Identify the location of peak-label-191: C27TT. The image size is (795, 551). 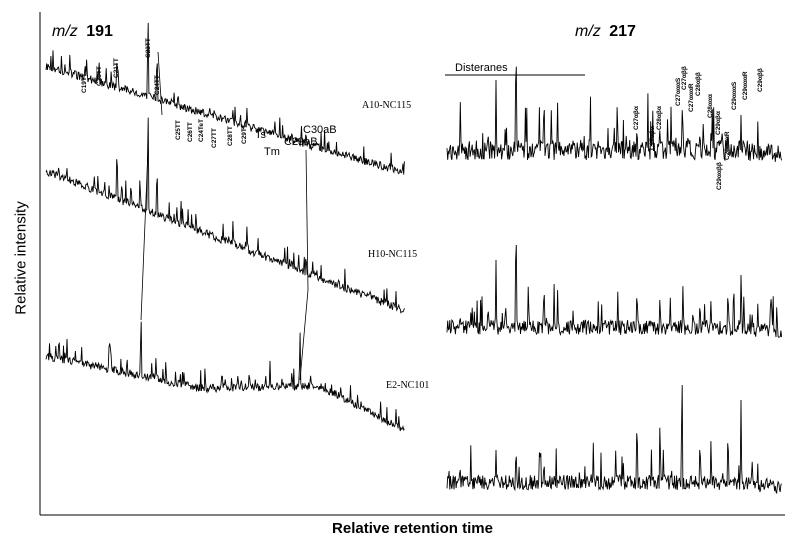
(214, 138).